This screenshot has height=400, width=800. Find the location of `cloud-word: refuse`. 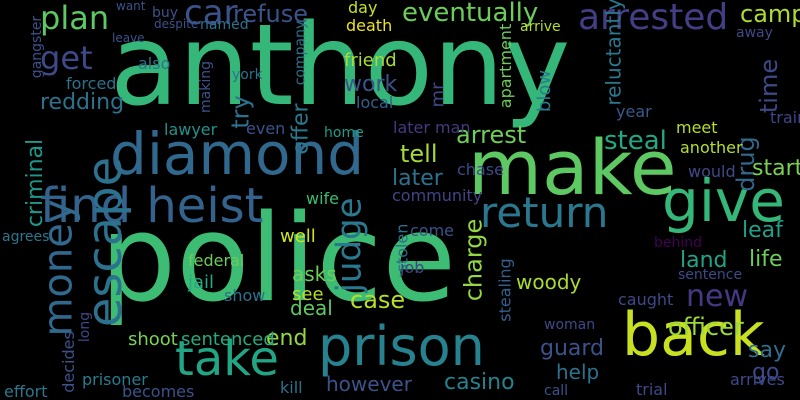

cloud-word: refuse is located at coordinates (271, 14).